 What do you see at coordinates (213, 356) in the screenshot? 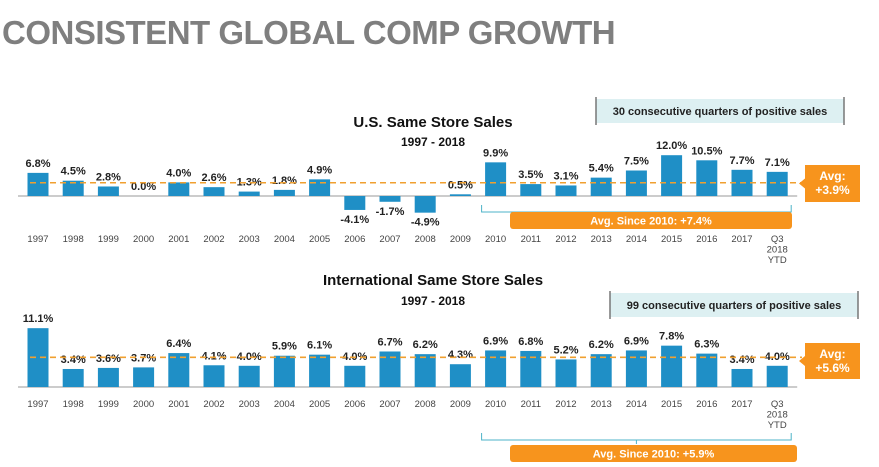
I see `data-label: 4.1%` at bounding box center [213, 356].